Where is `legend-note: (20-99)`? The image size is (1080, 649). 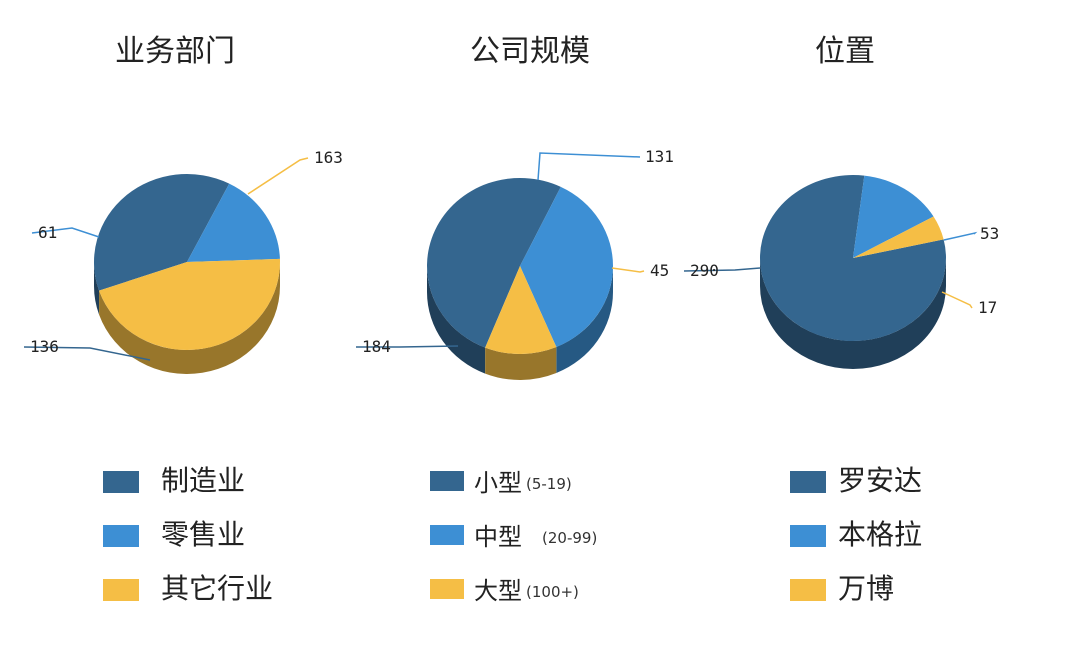 legend-note: (20-99) is located at coordinates (570, 538).